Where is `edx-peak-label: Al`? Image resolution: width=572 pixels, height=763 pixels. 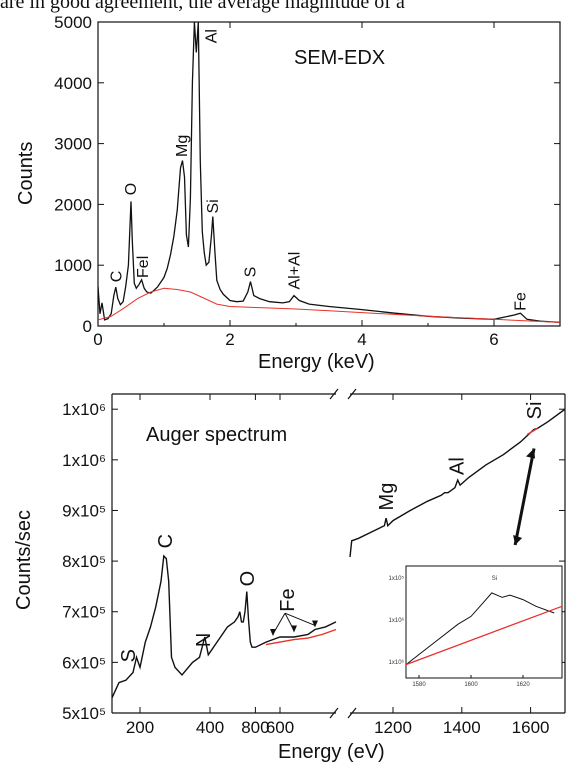 edx-peak-label: Al is located at coordinates (212, 36).